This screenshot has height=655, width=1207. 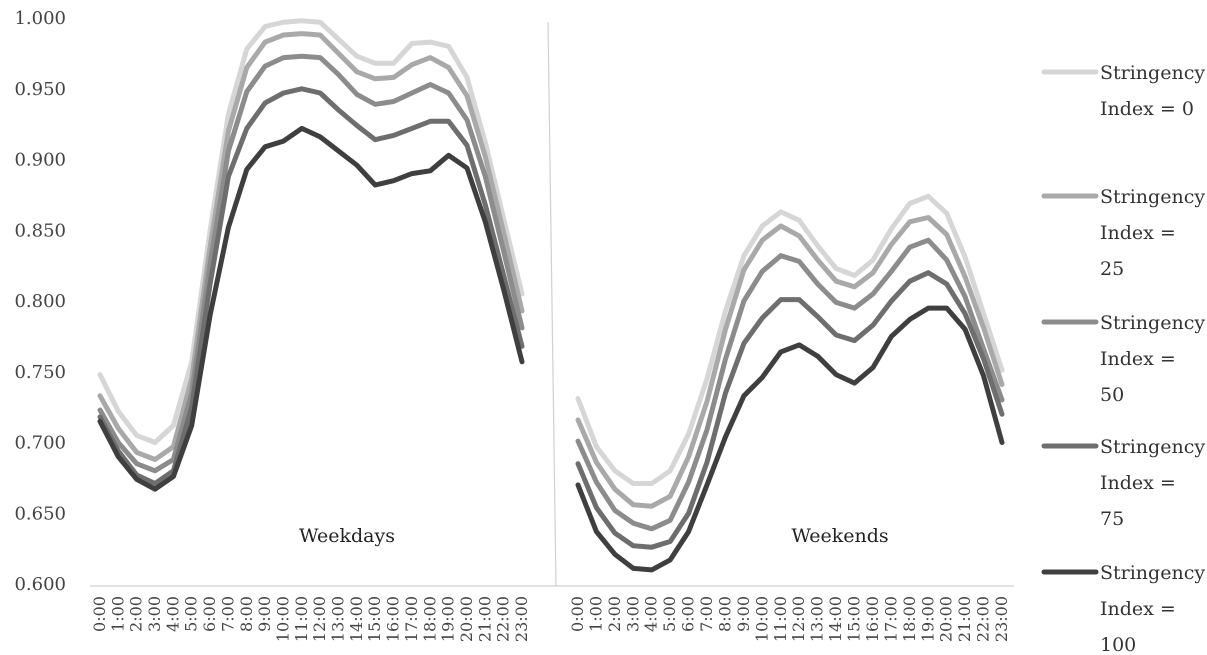 I want to click on panel-divider, so click(x=552, y=304).